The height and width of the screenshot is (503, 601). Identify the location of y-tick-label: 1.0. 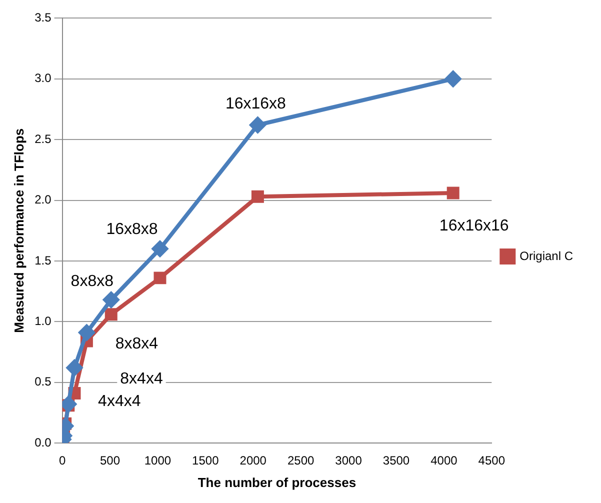
(43, 321).